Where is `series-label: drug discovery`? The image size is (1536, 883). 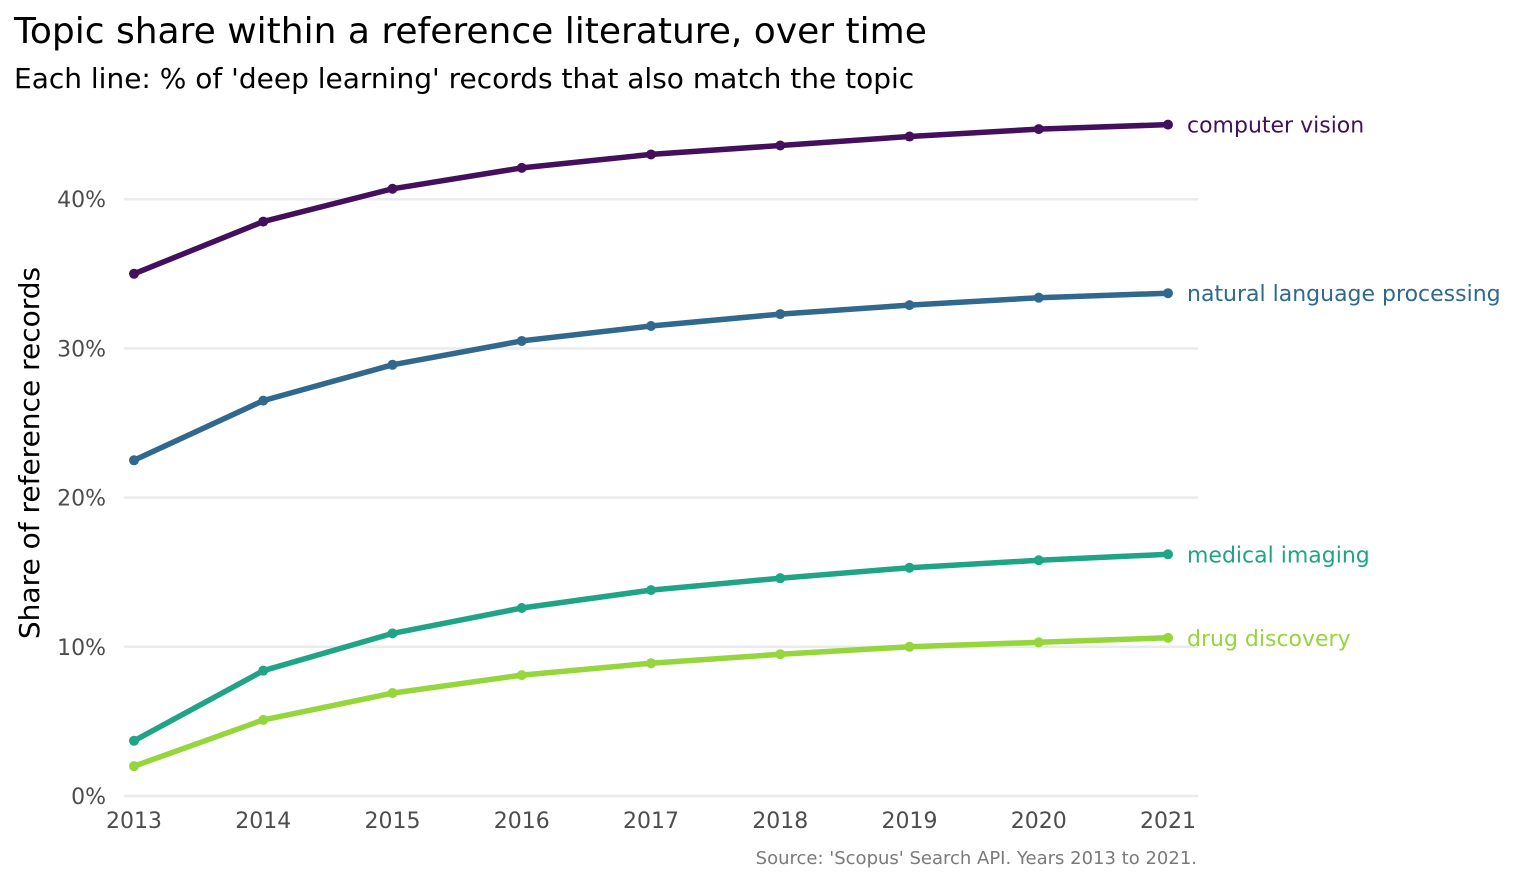
series-label: drug discovery is located at coordinates (1269, 639).